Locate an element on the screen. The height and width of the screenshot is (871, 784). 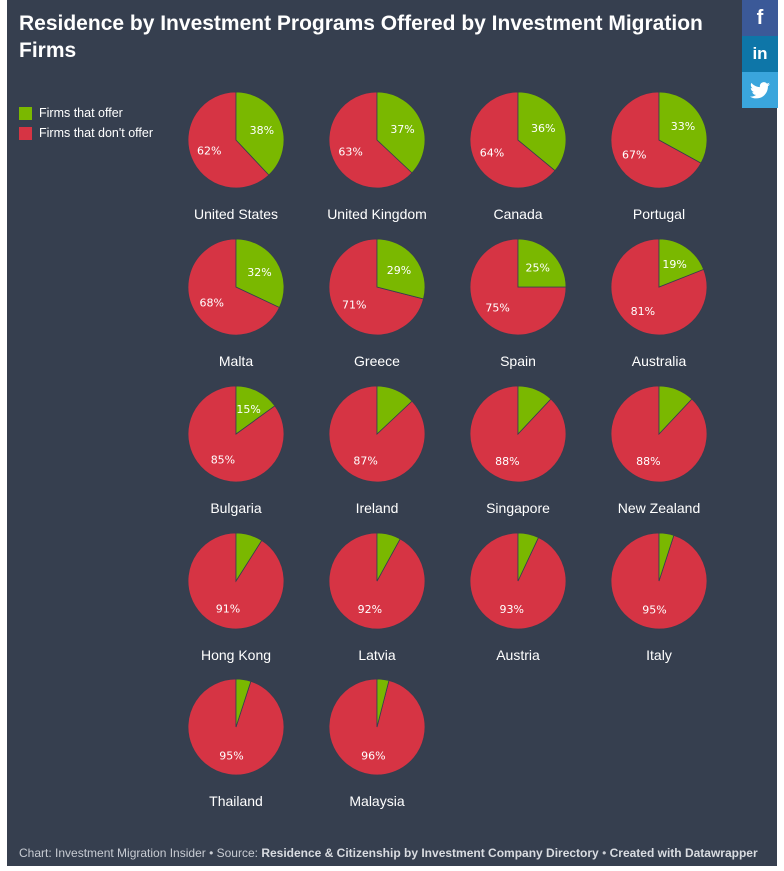
label-not-offer-new-zealand: 88% is located at coordinates (648, 461).